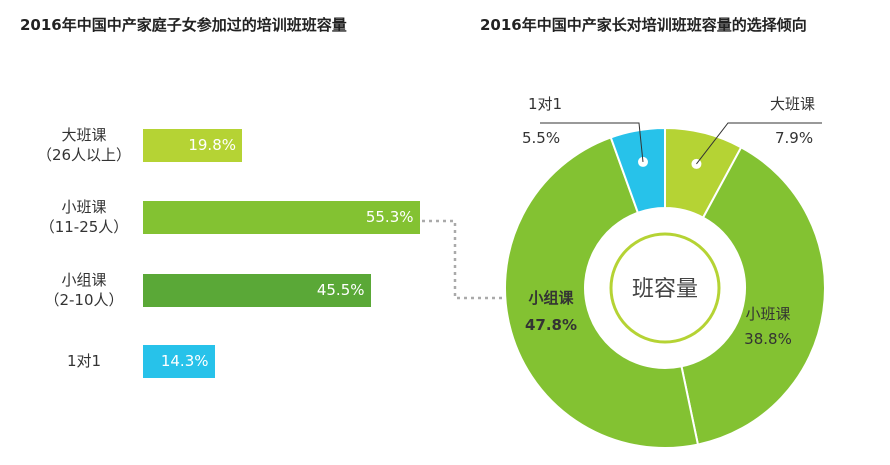 Image resolution: width=890 pixels, height=465 pixels. Describe the element at coordinates (545, 104) in the screenshot. I see `slice-label-1to1: 1对1` at that location.